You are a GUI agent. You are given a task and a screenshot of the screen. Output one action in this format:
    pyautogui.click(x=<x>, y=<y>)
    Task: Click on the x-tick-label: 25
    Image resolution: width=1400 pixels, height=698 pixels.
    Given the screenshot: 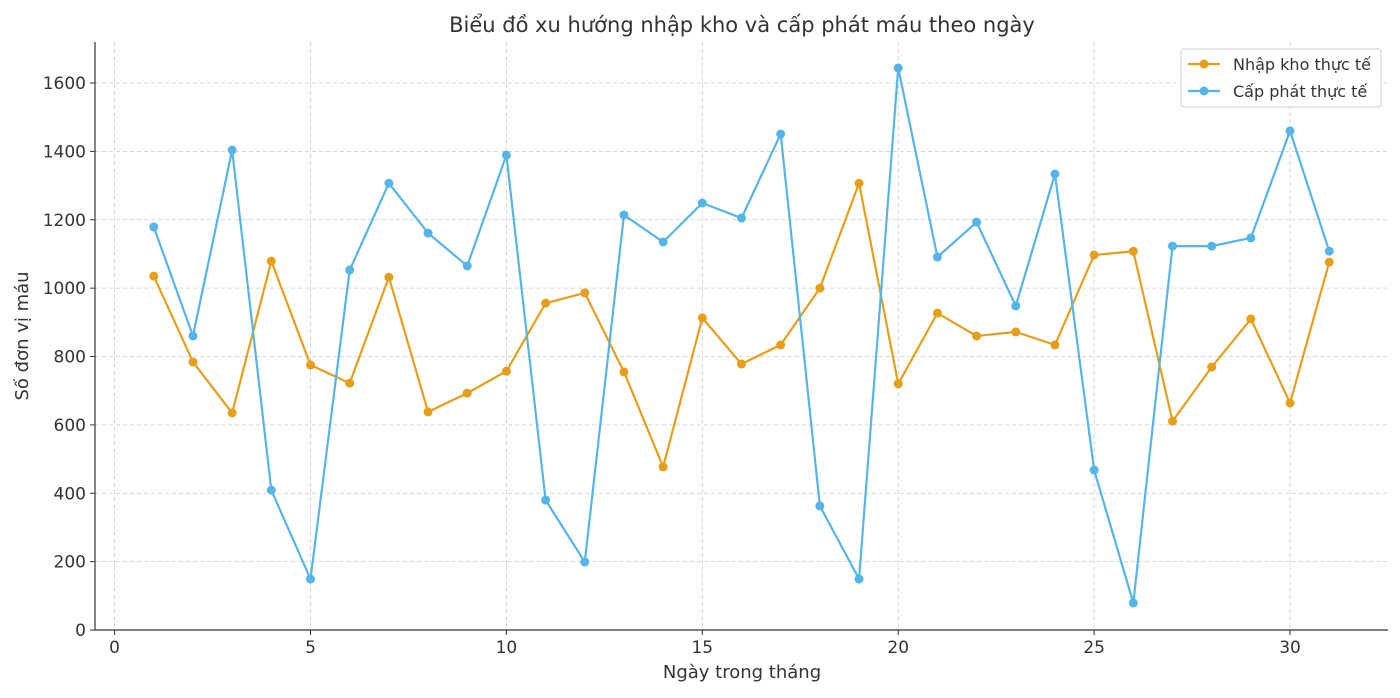 What is the action you would take?
    pyautogui.click(x=1094, y=648)
    